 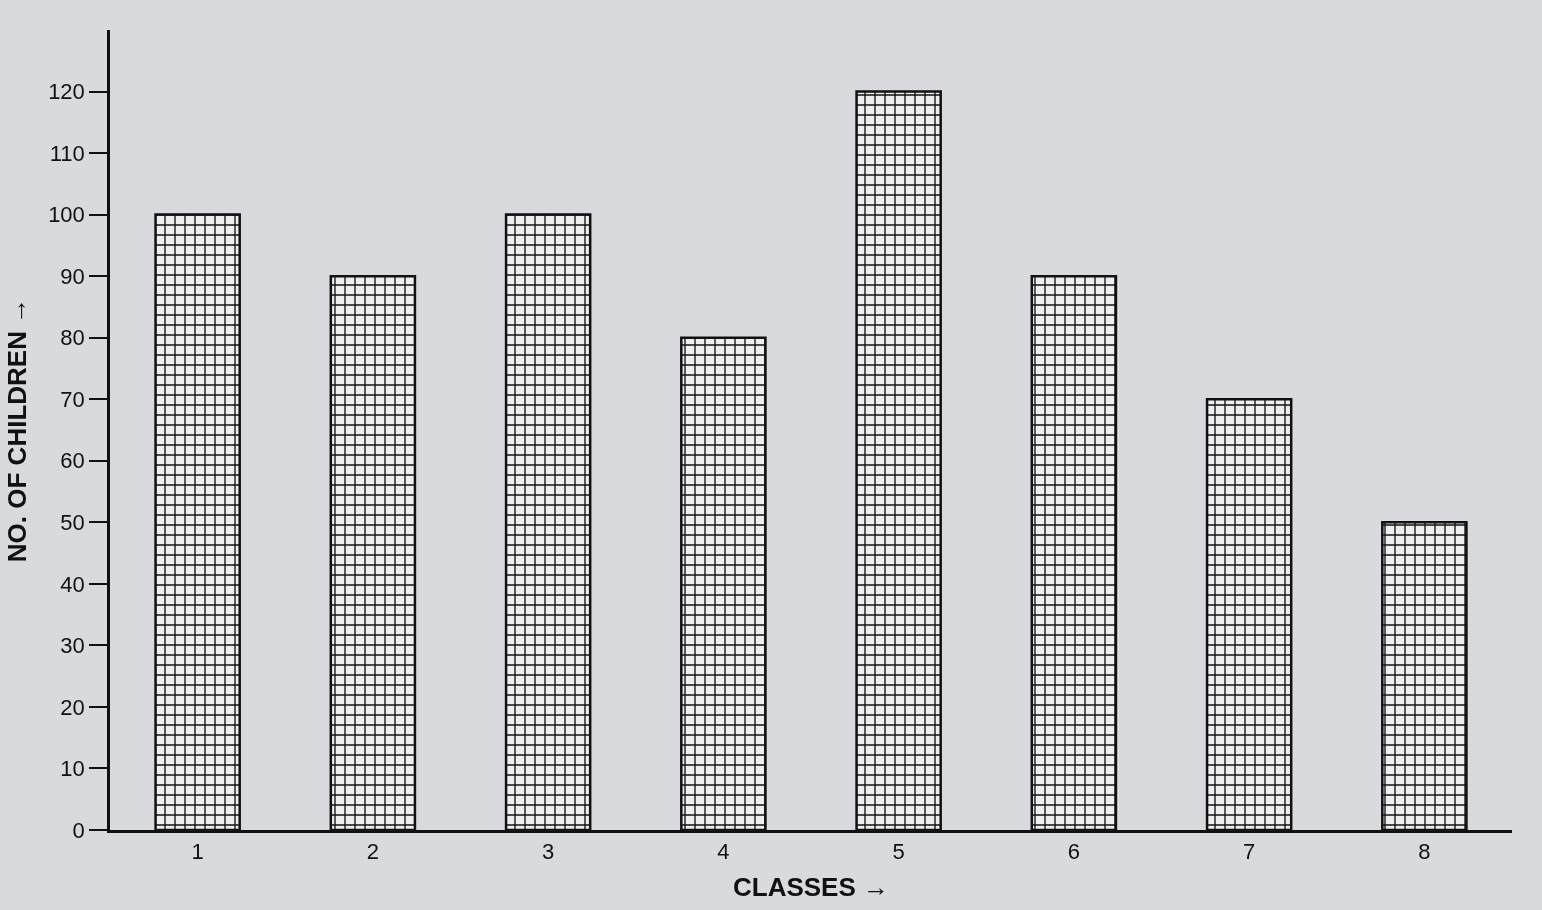 What do you see at coordinates (72, 399) in the screenshot?
I see `y-tick-label: 70` at bounding box center [72, 399].